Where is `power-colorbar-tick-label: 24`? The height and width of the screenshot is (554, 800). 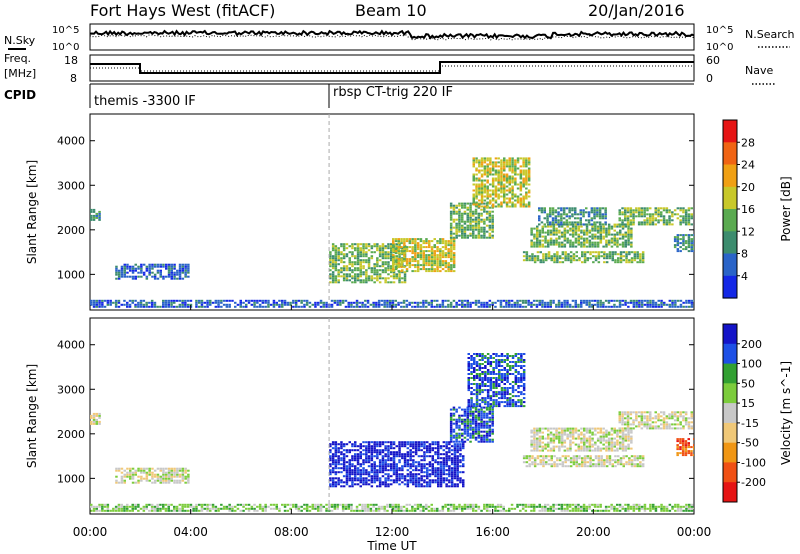
power-colorbar-tick-label: 24 is located at coordinates (748, 165).